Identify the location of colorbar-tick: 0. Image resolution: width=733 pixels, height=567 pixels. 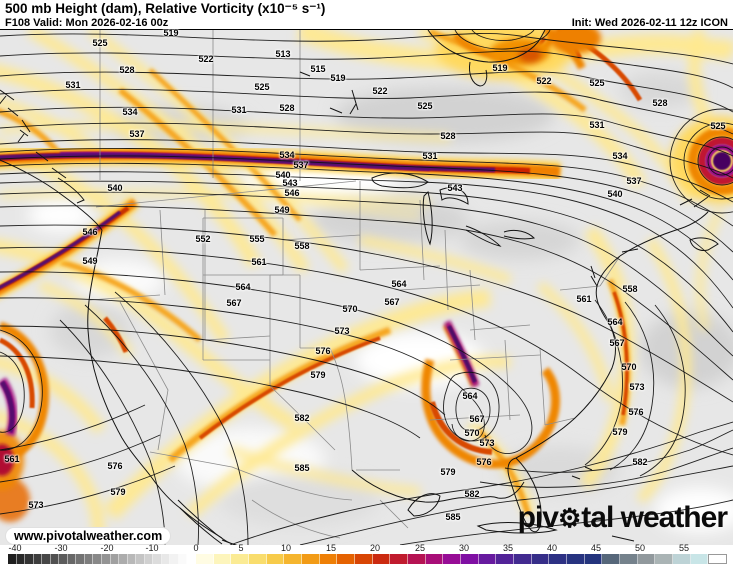
(196, 548).